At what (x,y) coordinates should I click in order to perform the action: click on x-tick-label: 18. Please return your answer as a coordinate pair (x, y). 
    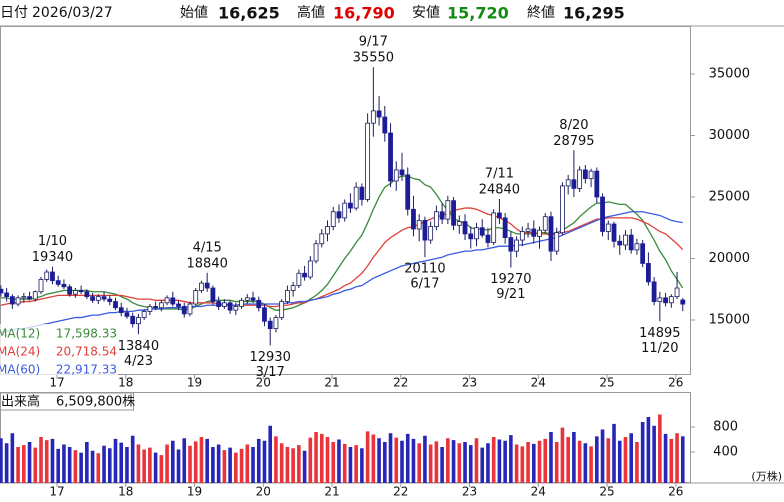
    Looking at the image, I should click on (125, 383).